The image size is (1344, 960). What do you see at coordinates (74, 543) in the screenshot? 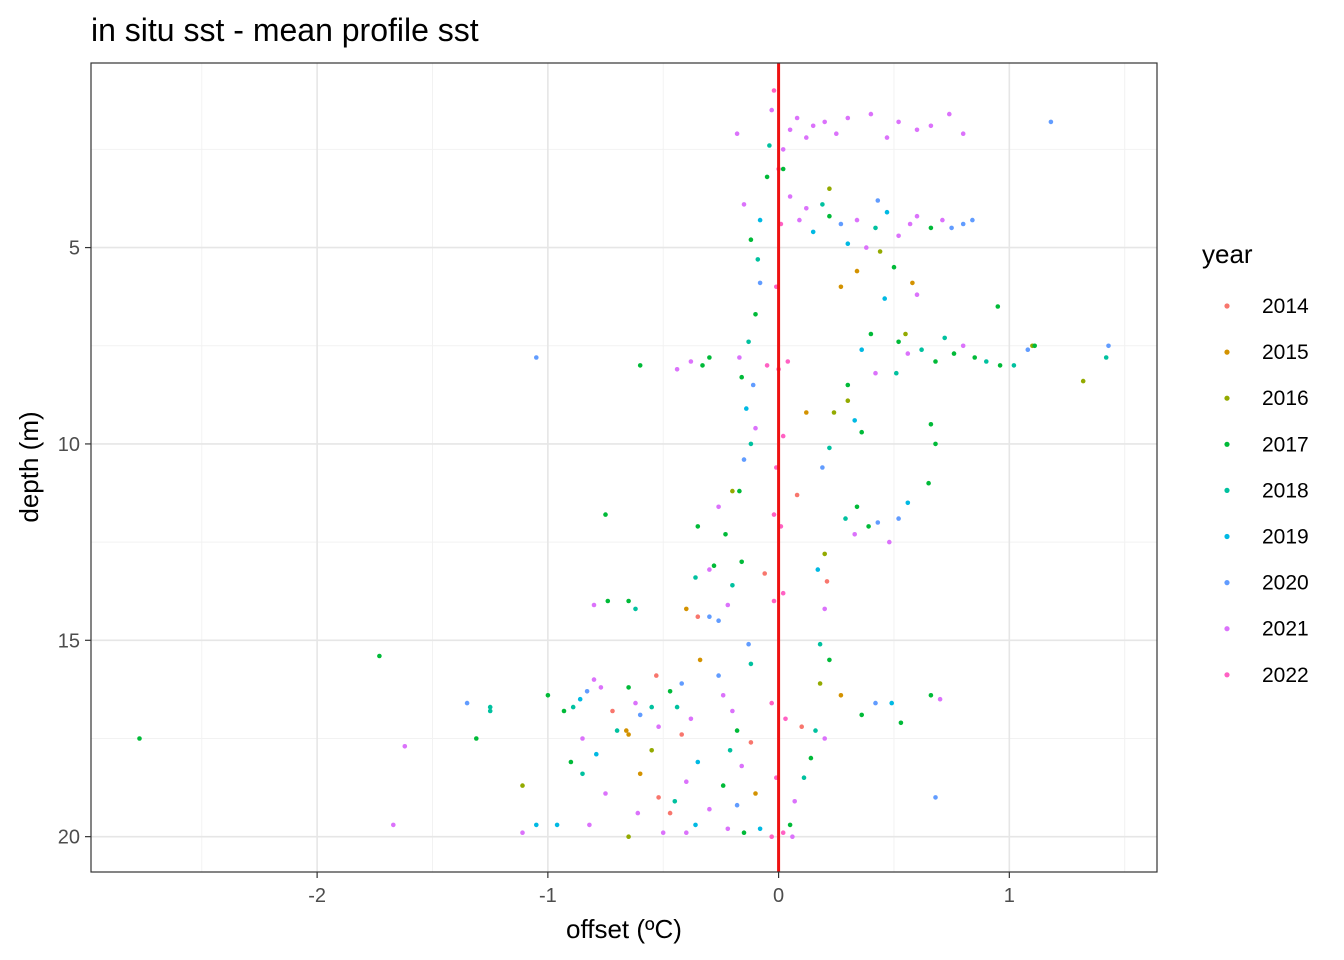
I see `y-axis: 5 10 15 20` at bounding box center [74, 543].